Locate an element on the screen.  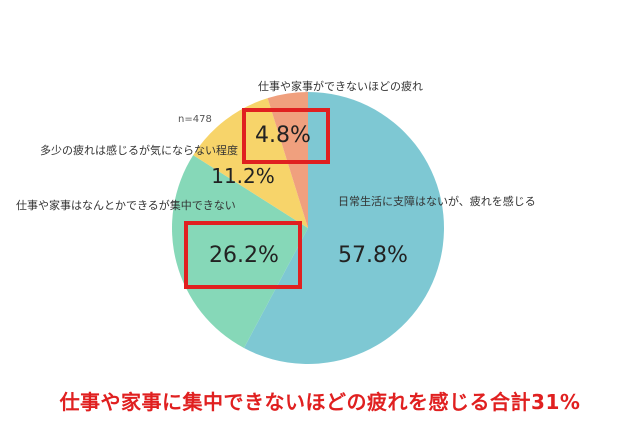
pie-slice-cannot-concentrate is located at coordinates (239, 251).